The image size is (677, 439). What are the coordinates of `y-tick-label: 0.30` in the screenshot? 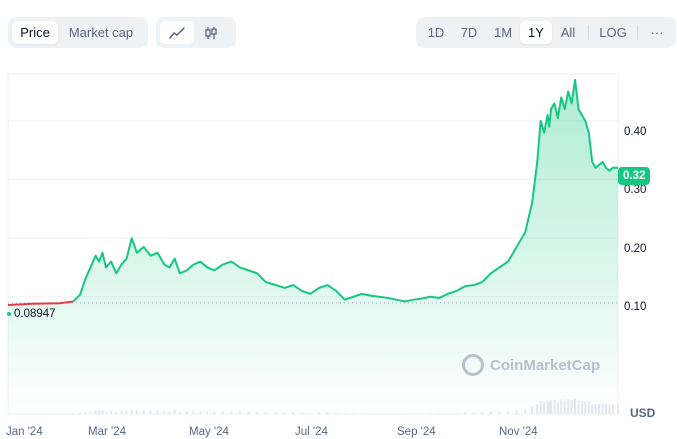 It's located at (635, 190).